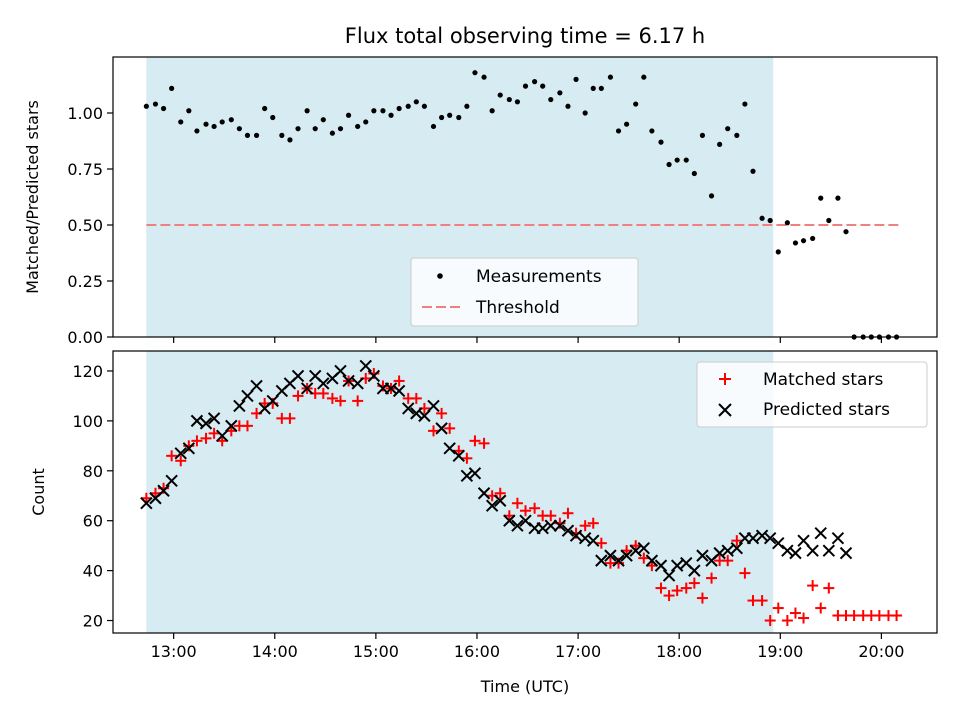 This screenshot has height=720, width=960. Describe the element at coordinates (93, 571) in the screenshot. I see `y-tick-label: 40` at that location.